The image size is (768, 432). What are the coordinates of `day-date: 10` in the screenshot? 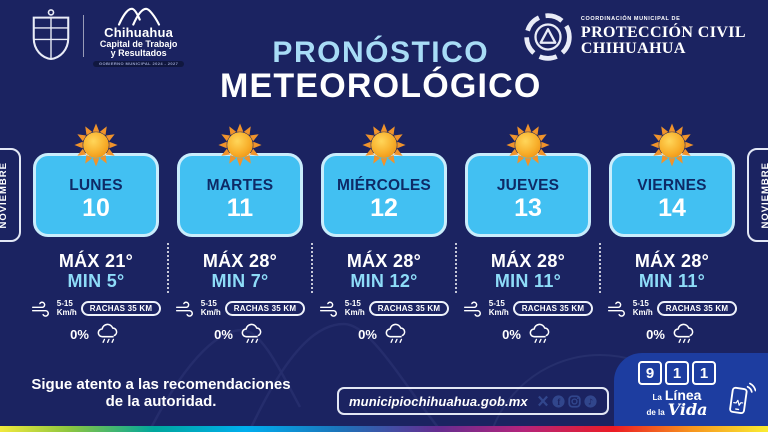 It's located at (96, 208).